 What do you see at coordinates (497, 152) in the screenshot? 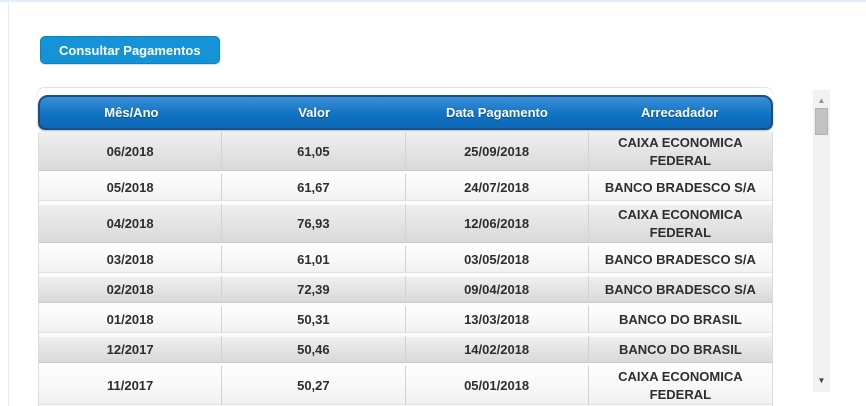
I see `cell-data-pagamento: 25/09/2018` at bounding box center [497, 152].